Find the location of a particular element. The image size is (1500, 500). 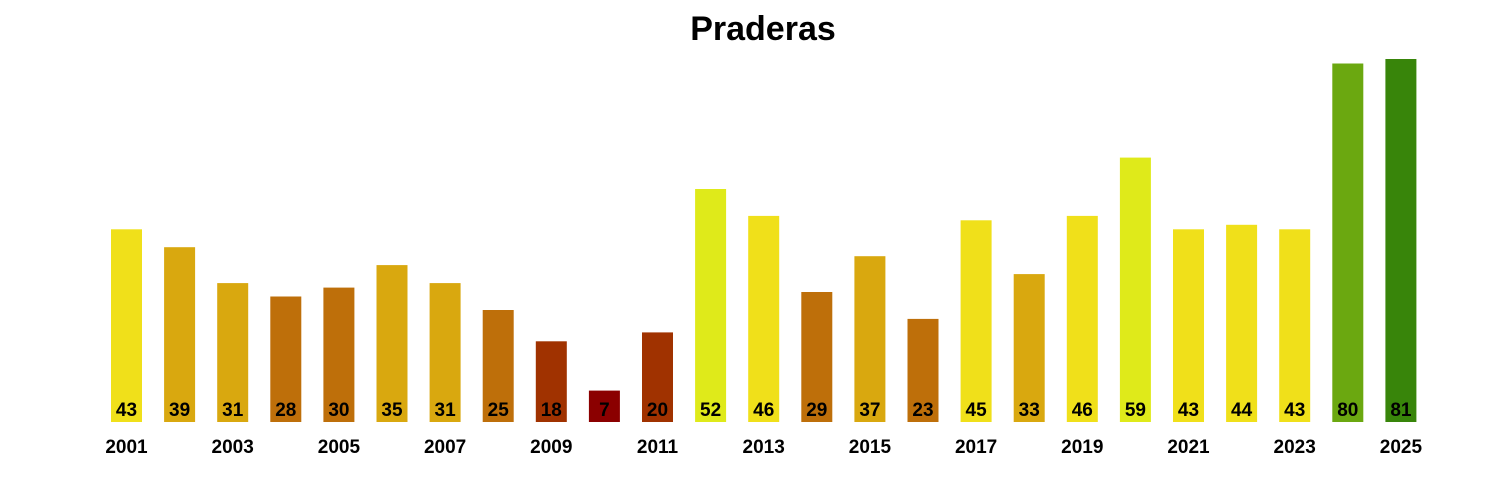

bar-2010 is located at coordinates (604, 406).